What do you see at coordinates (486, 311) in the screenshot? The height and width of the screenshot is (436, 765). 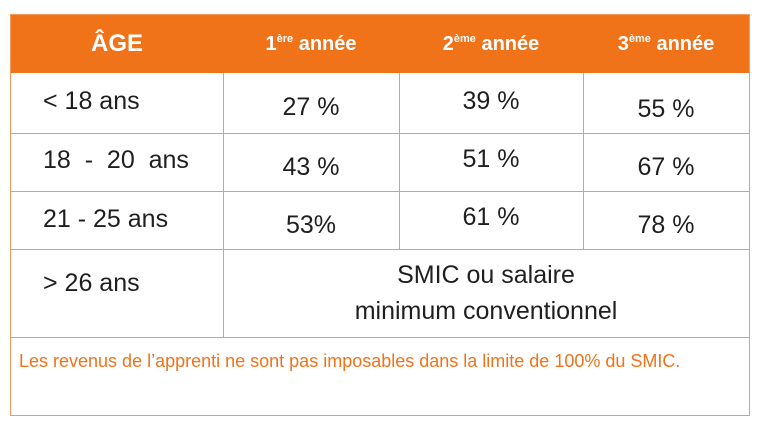 I see `smic-line-2: minimum conventionnel` at bounding box center [486, 311].